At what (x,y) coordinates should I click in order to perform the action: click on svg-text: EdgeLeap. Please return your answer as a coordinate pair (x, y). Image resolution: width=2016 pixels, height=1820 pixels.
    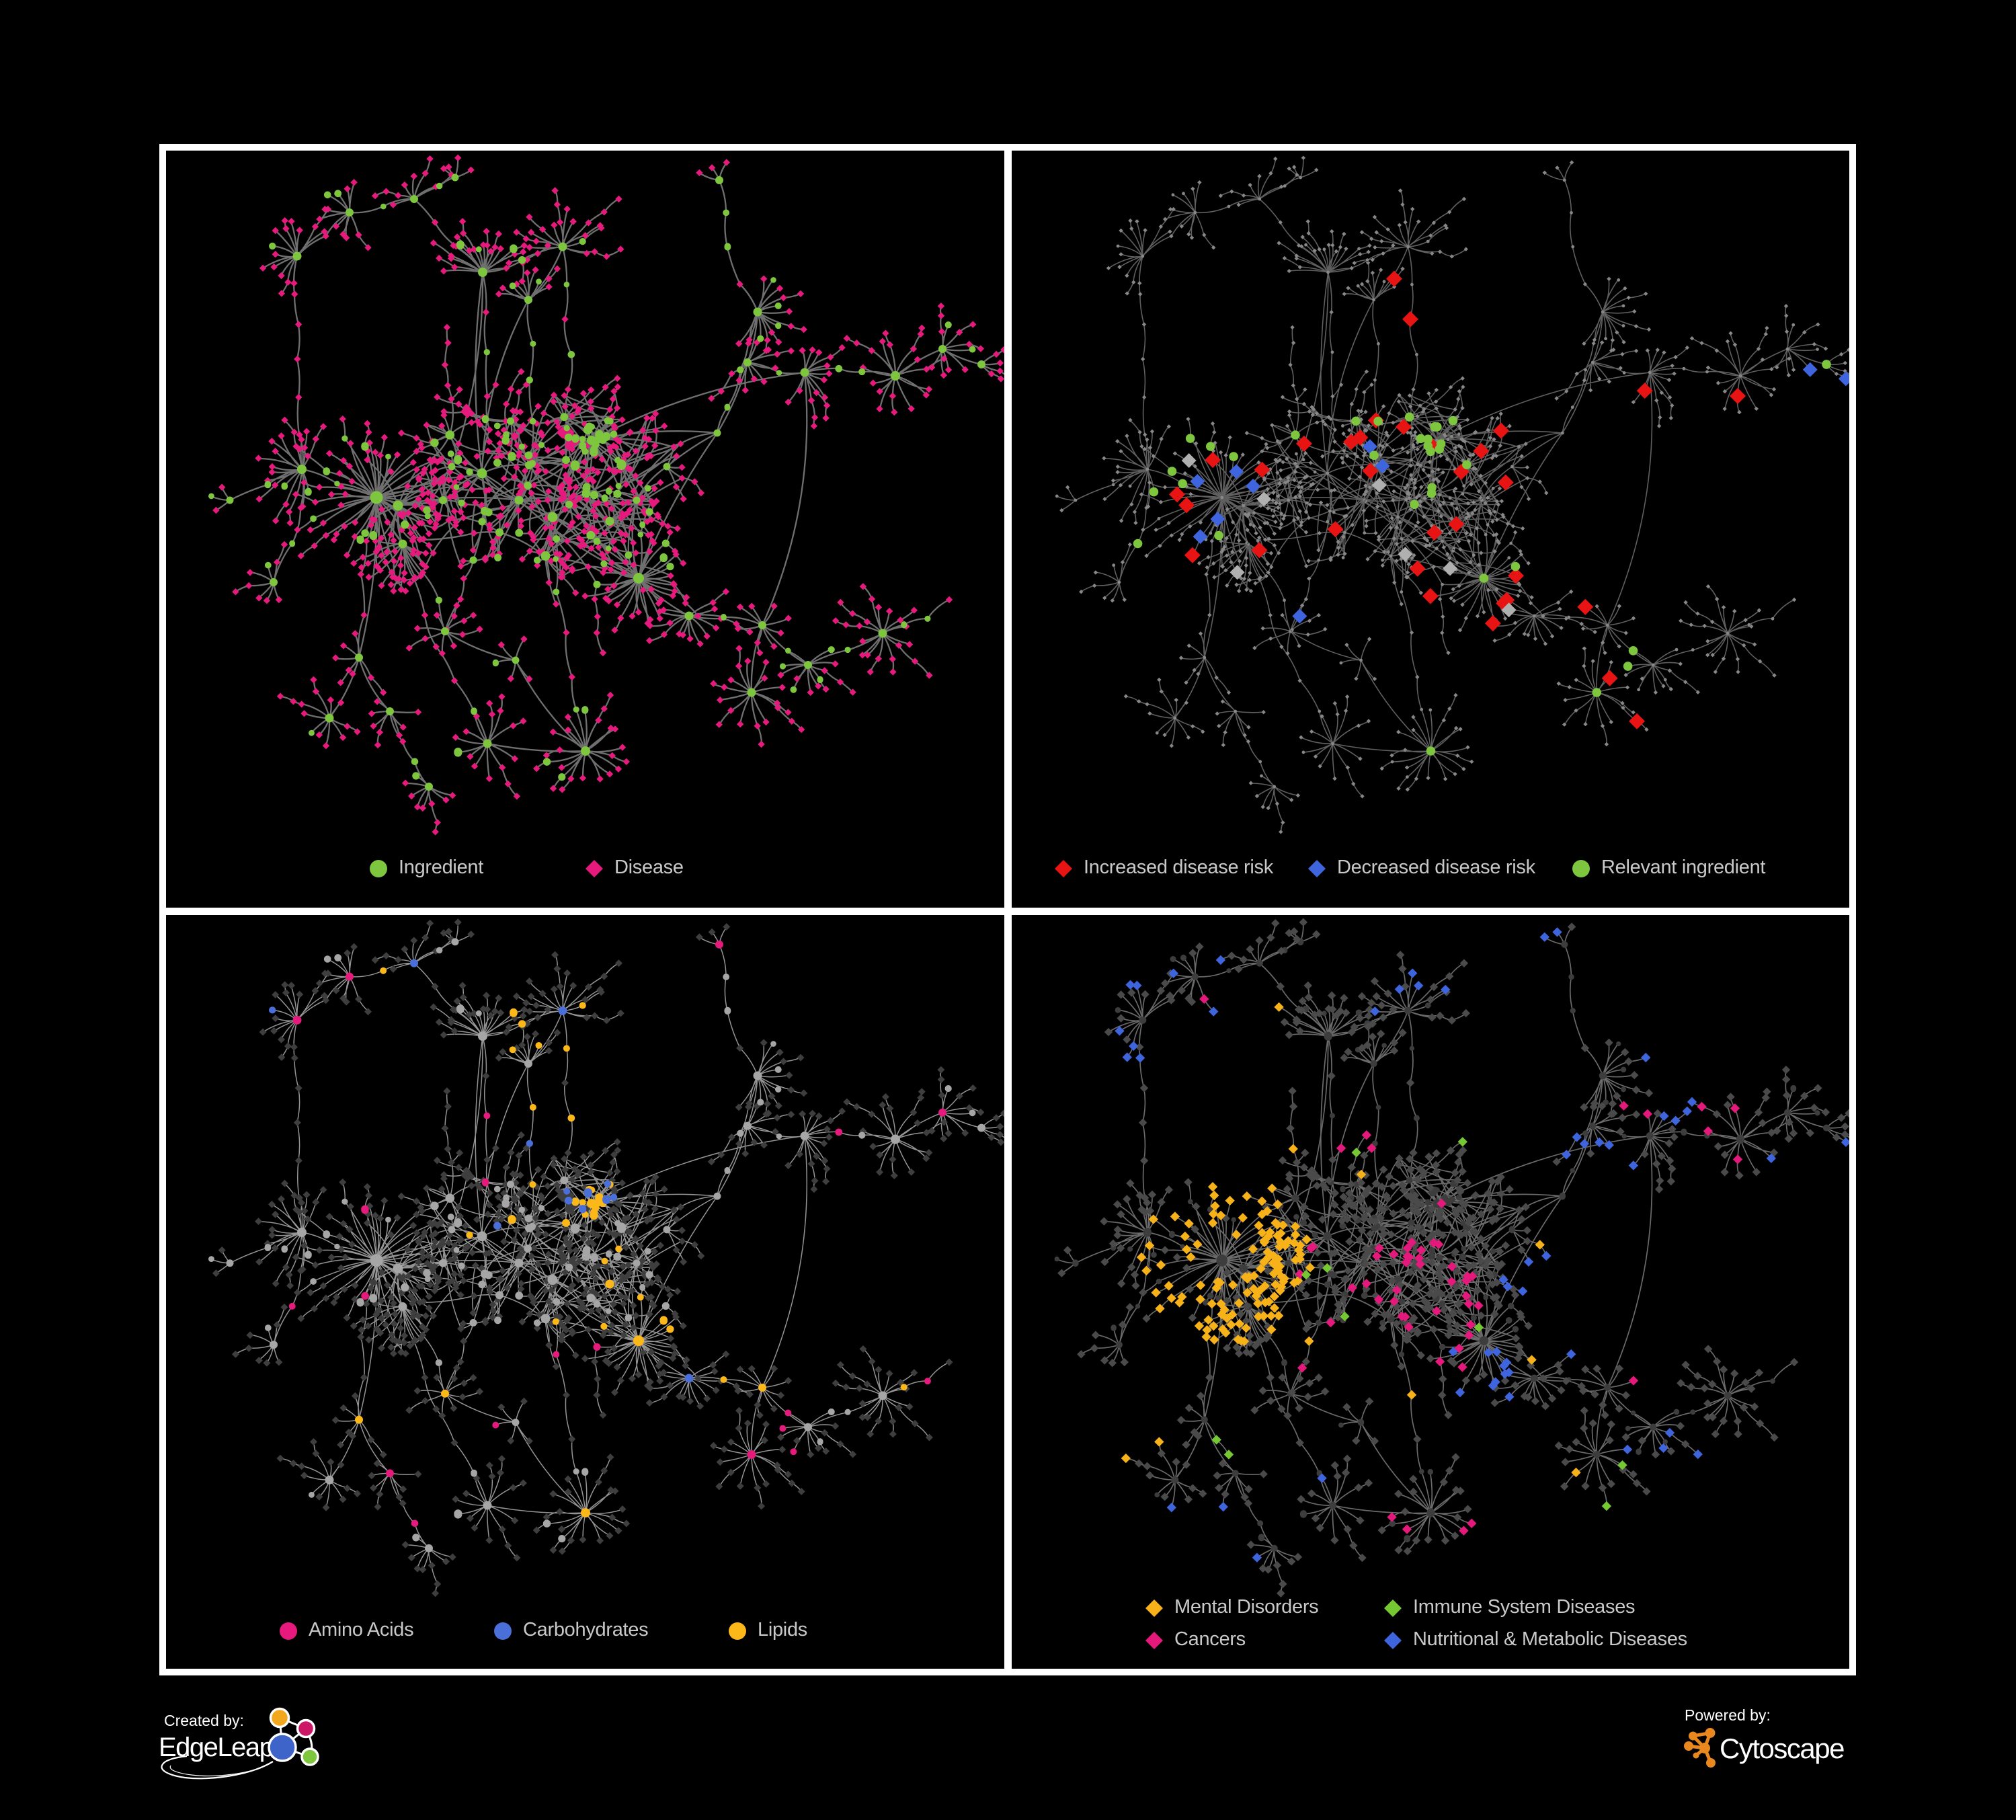
    Looking at the image, I should click on (216, 1747).